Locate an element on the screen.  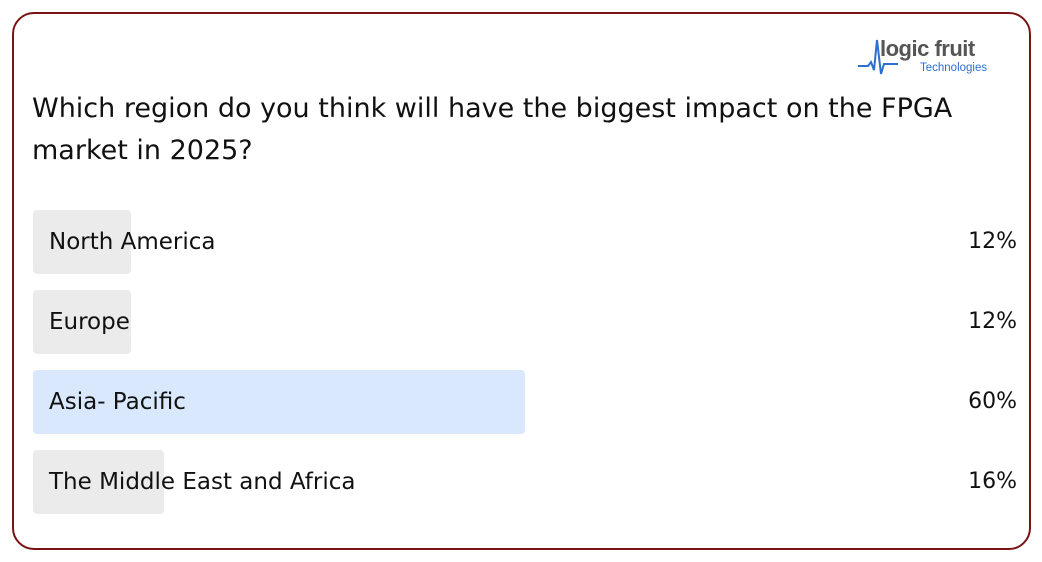
option-label: Asia- Pacific is located at coordinates (117, 402).